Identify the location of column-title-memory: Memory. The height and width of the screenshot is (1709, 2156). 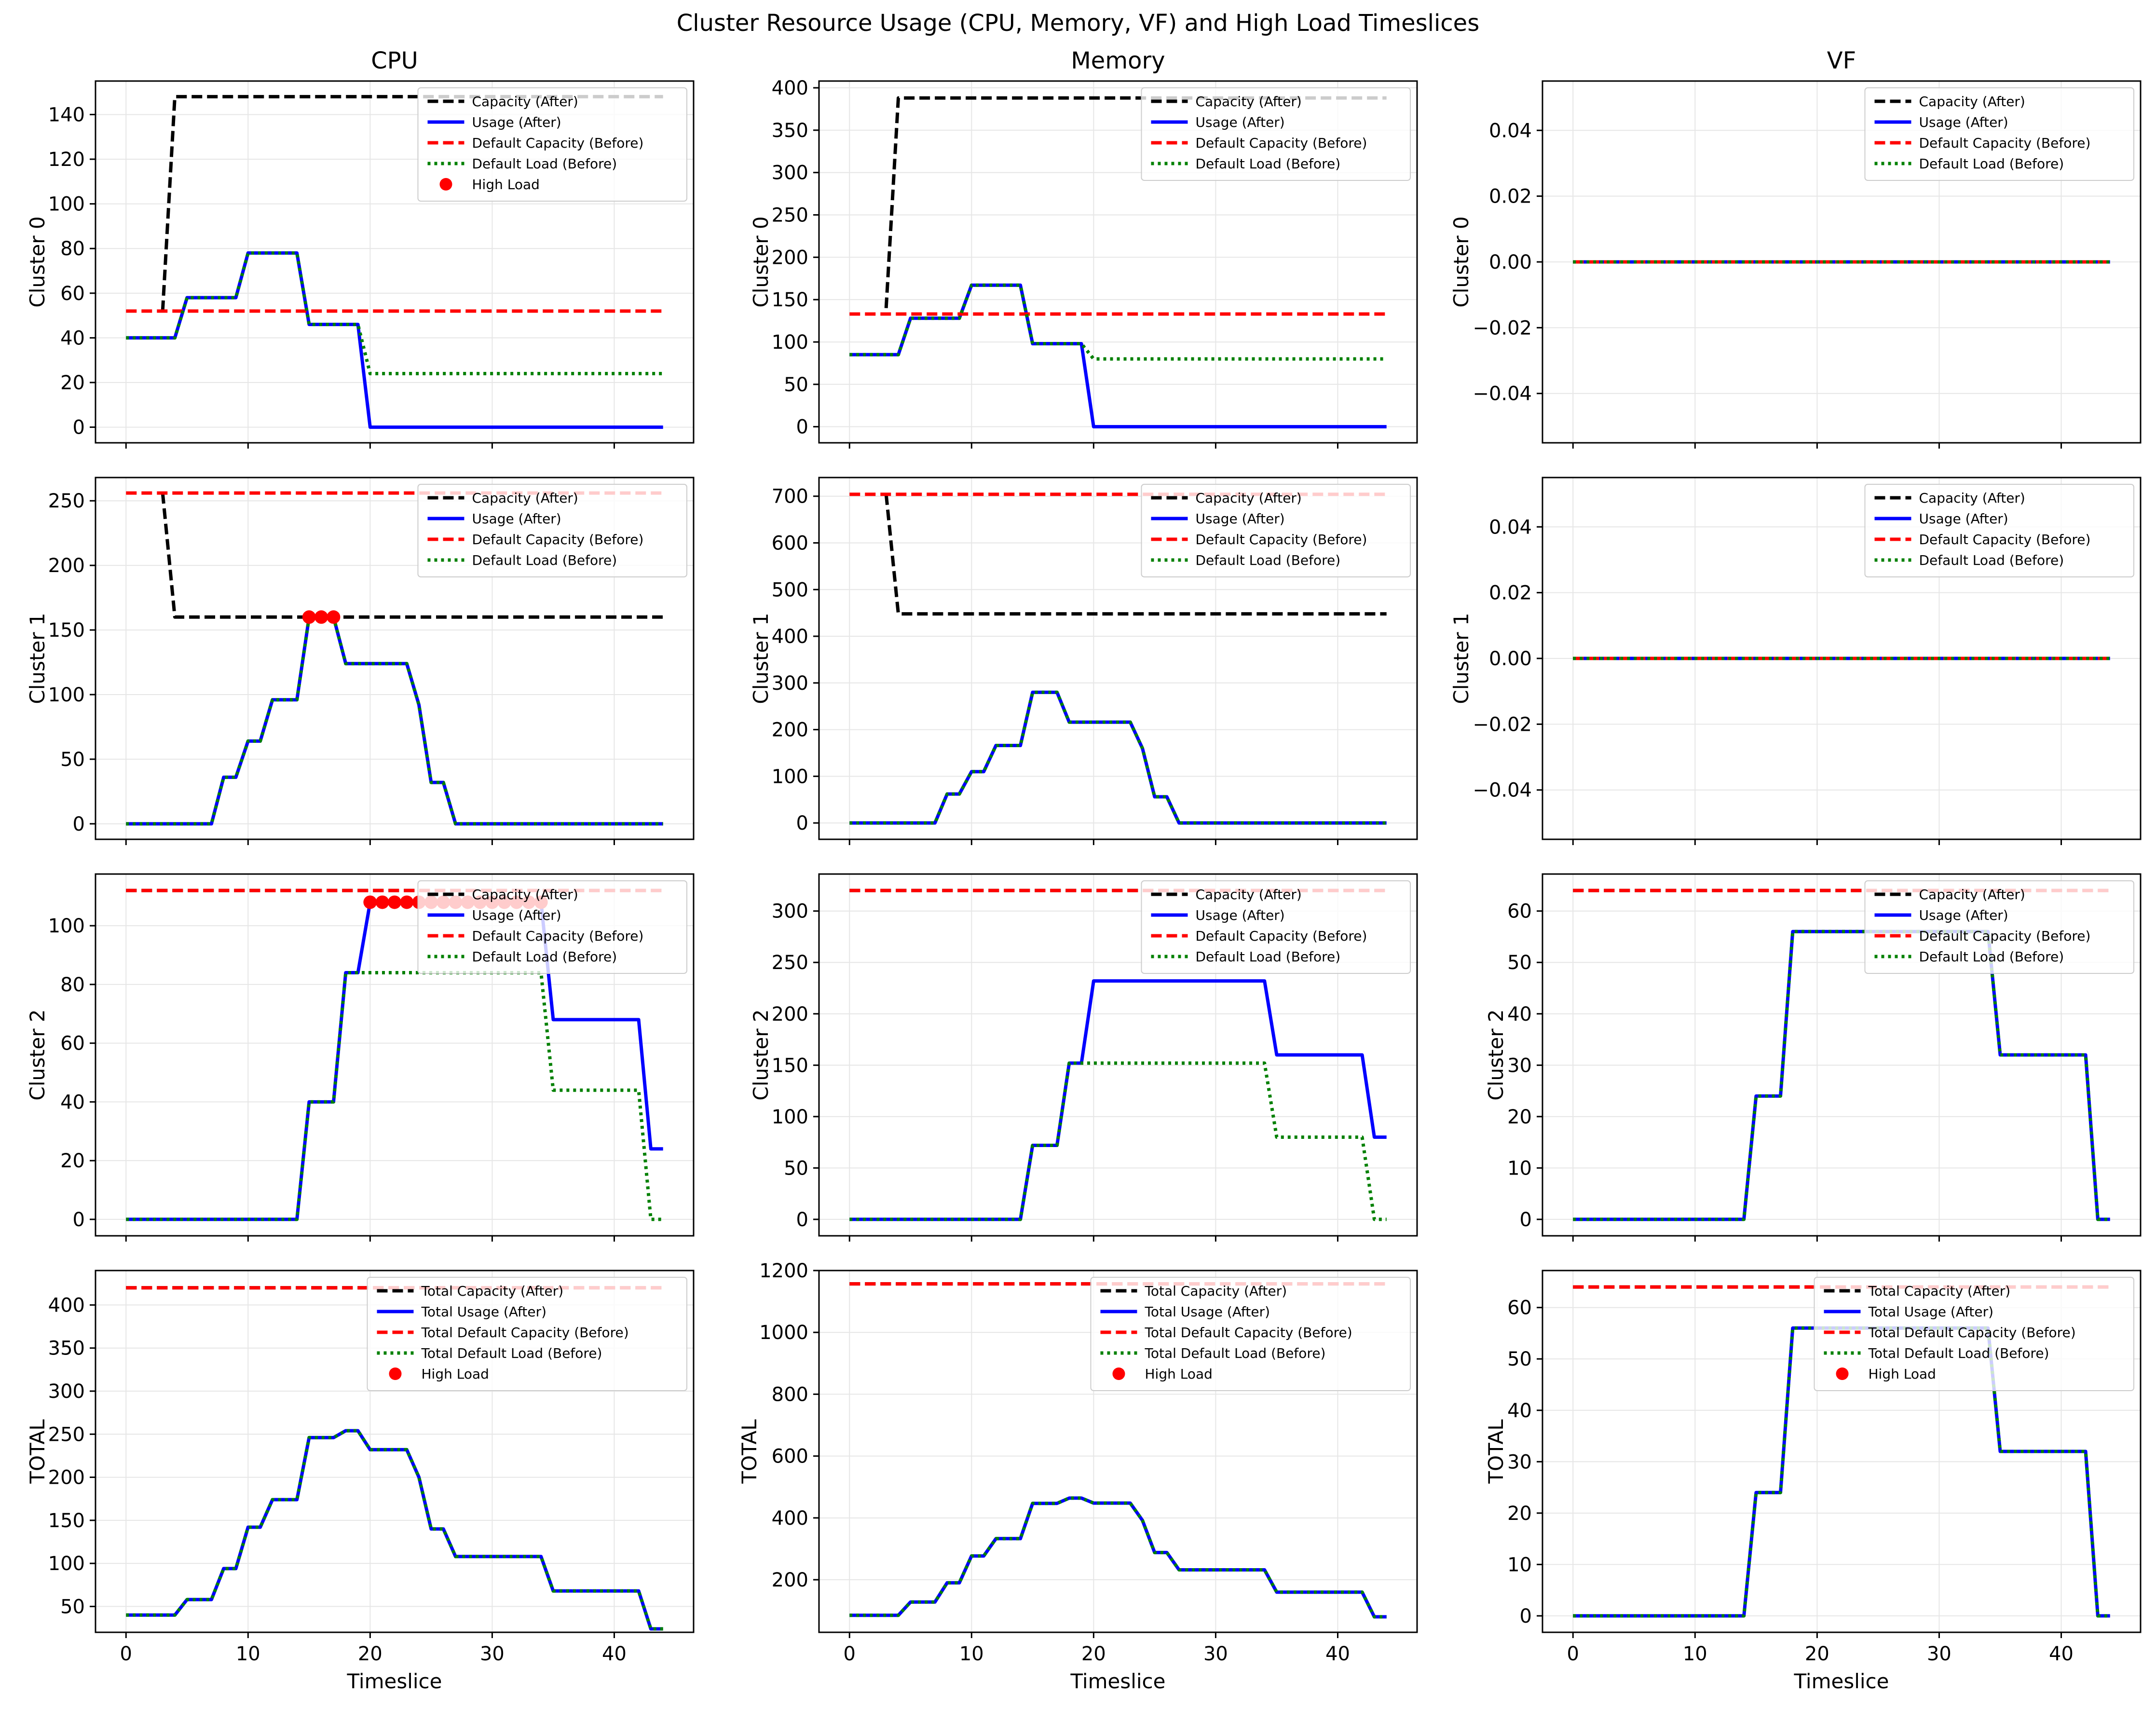
(1118, 60).